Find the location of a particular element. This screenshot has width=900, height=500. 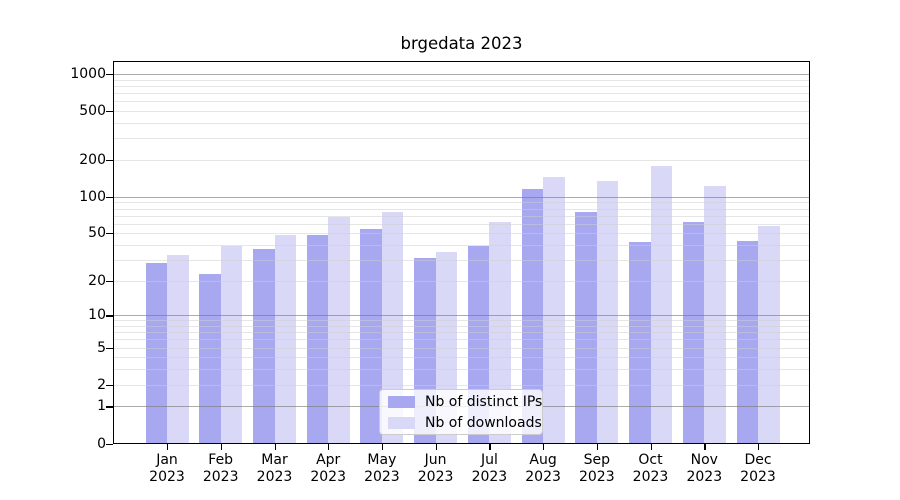

x-tick-label: Mar 2023 is located at coordinates (275, 468).